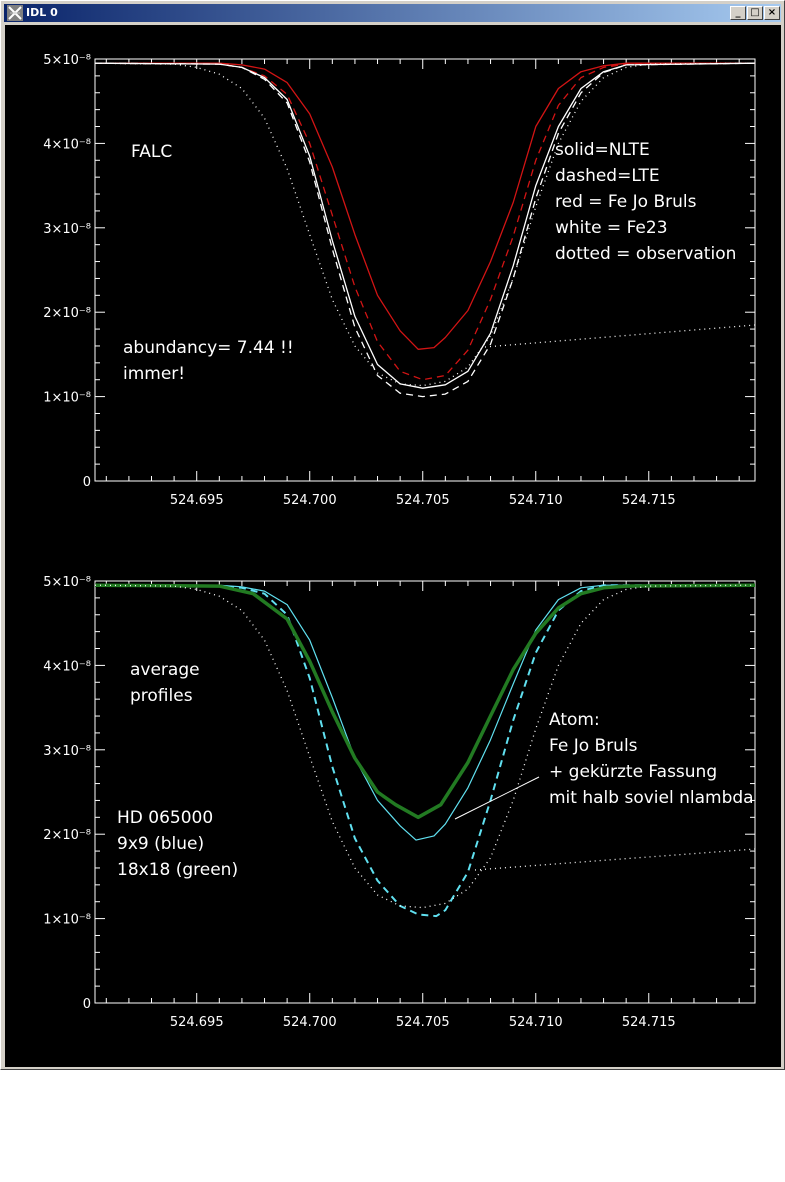 This screenshot has height=1182, width=785. Describe the element at coordinates (165, 818) in the screenshot. I see `star-line-1: HD 065000` at that location.